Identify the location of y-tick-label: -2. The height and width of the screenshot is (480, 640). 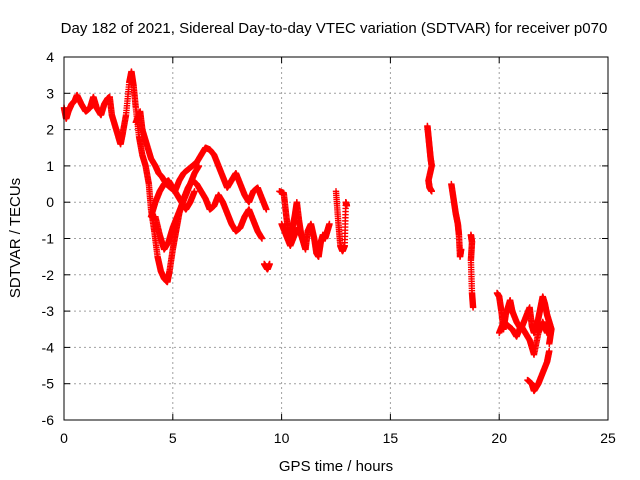
(48, 275).